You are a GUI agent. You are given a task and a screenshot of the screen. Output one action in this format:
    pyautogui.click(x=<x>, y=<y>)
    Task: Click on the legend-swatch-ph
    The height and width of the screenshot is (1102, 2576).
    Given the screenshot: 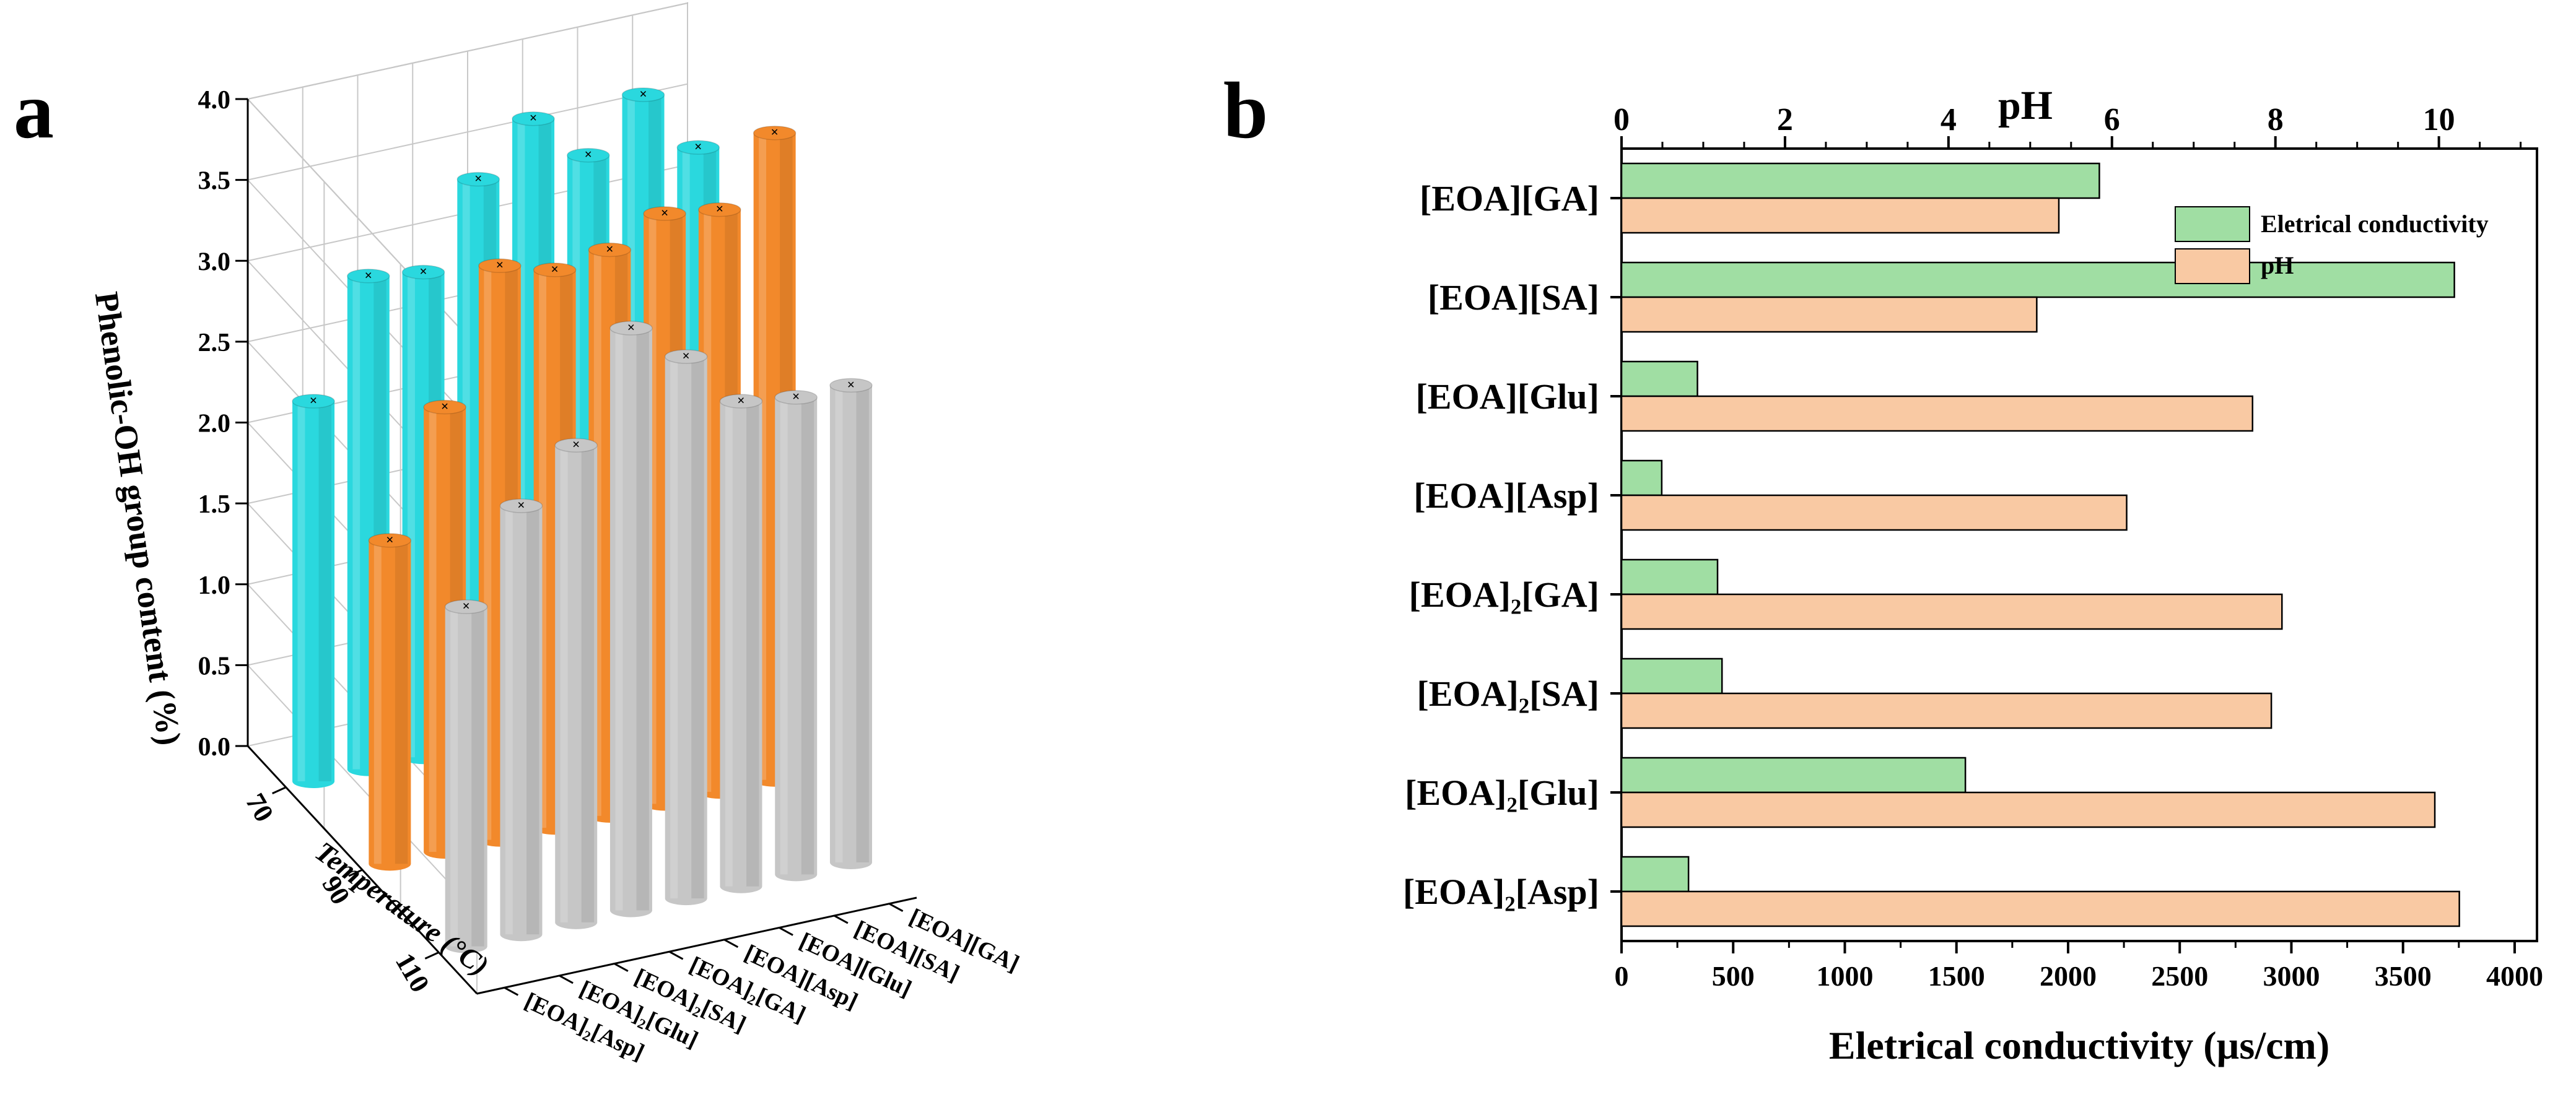 What is the action you would take?
    pyautogui.click(x=2212, y=266)
    